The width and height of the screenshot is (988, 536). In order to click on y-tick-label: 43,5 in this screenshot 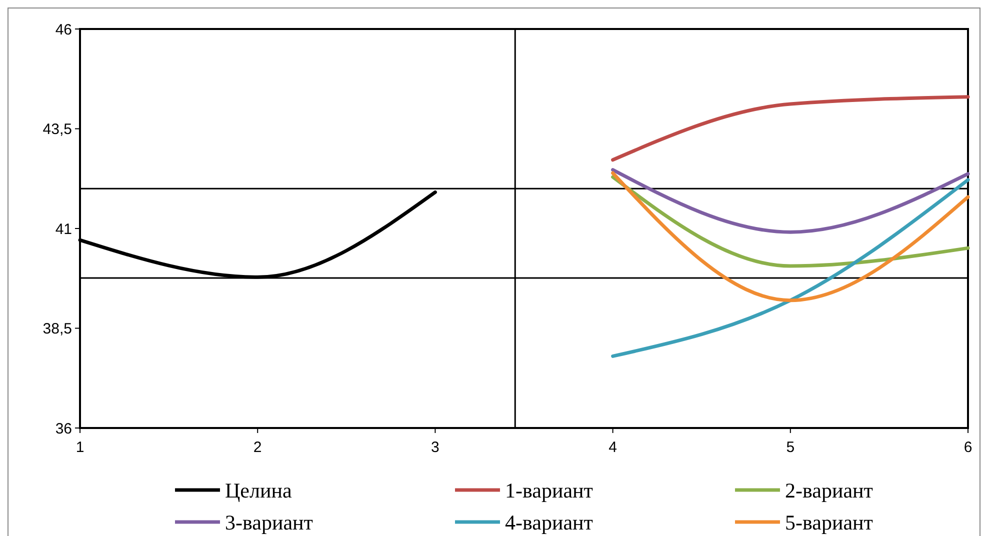, I will do `click(57, 129)`.